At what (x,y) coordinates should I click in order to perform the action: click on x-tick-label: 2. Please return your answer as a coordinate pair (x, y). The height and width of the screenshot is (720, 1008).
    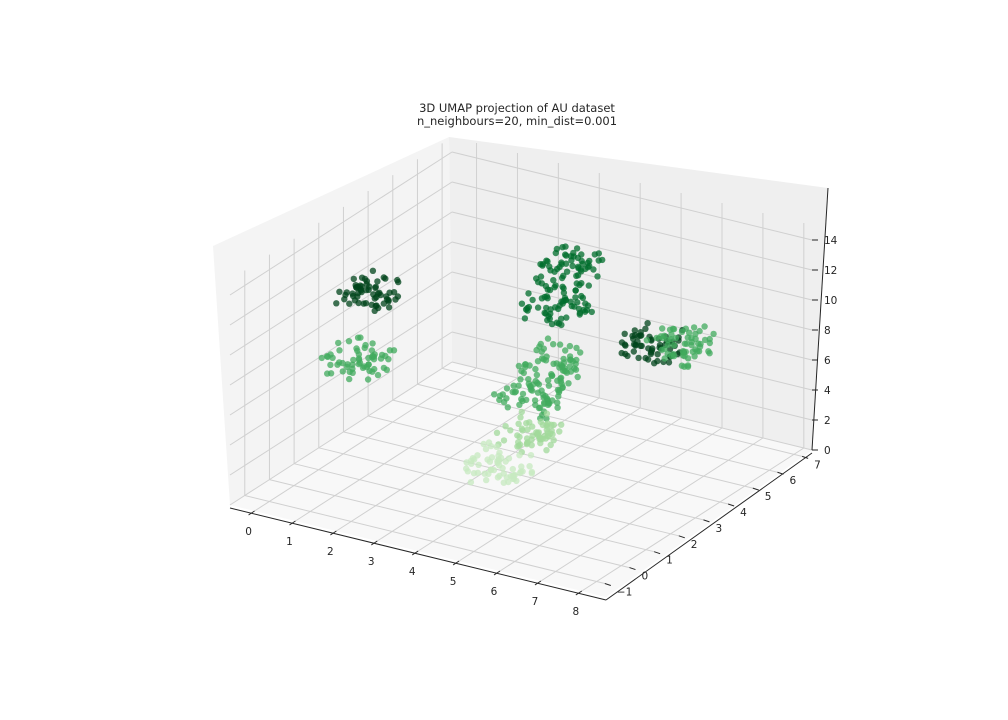
    Looking at the image, I should click on (330, 552).